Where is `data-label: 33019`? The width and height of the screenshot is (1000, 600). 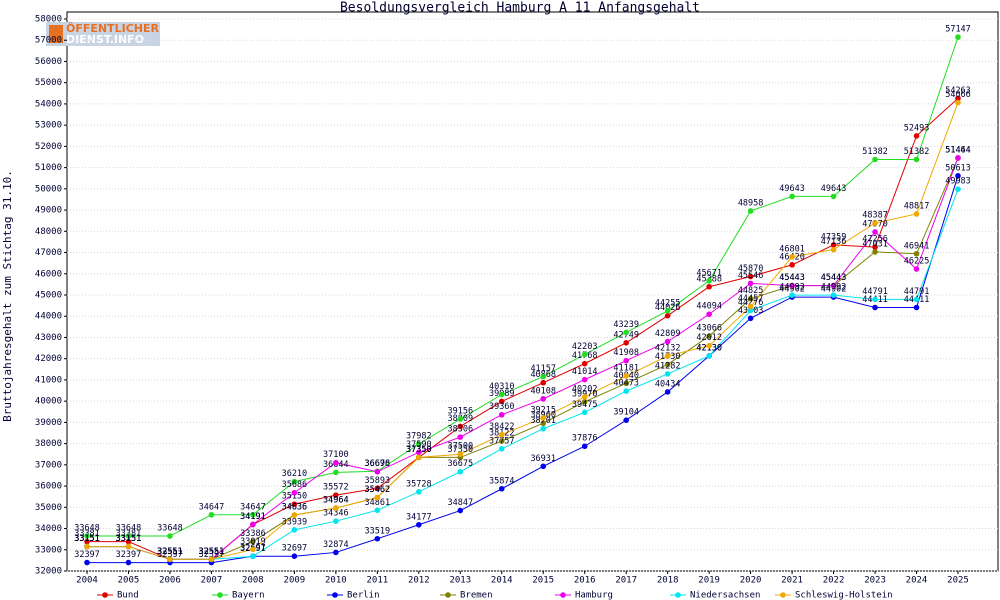 data-label: 33019 is located at coordinates (253, 542).